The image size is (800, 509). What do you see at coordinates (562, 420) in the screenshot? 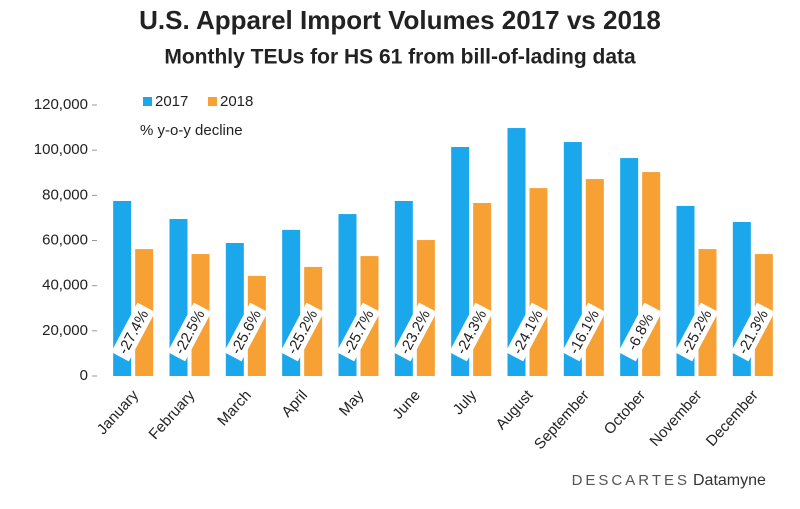
I see `x-tick-label: September` at bounding box center [562, 420].